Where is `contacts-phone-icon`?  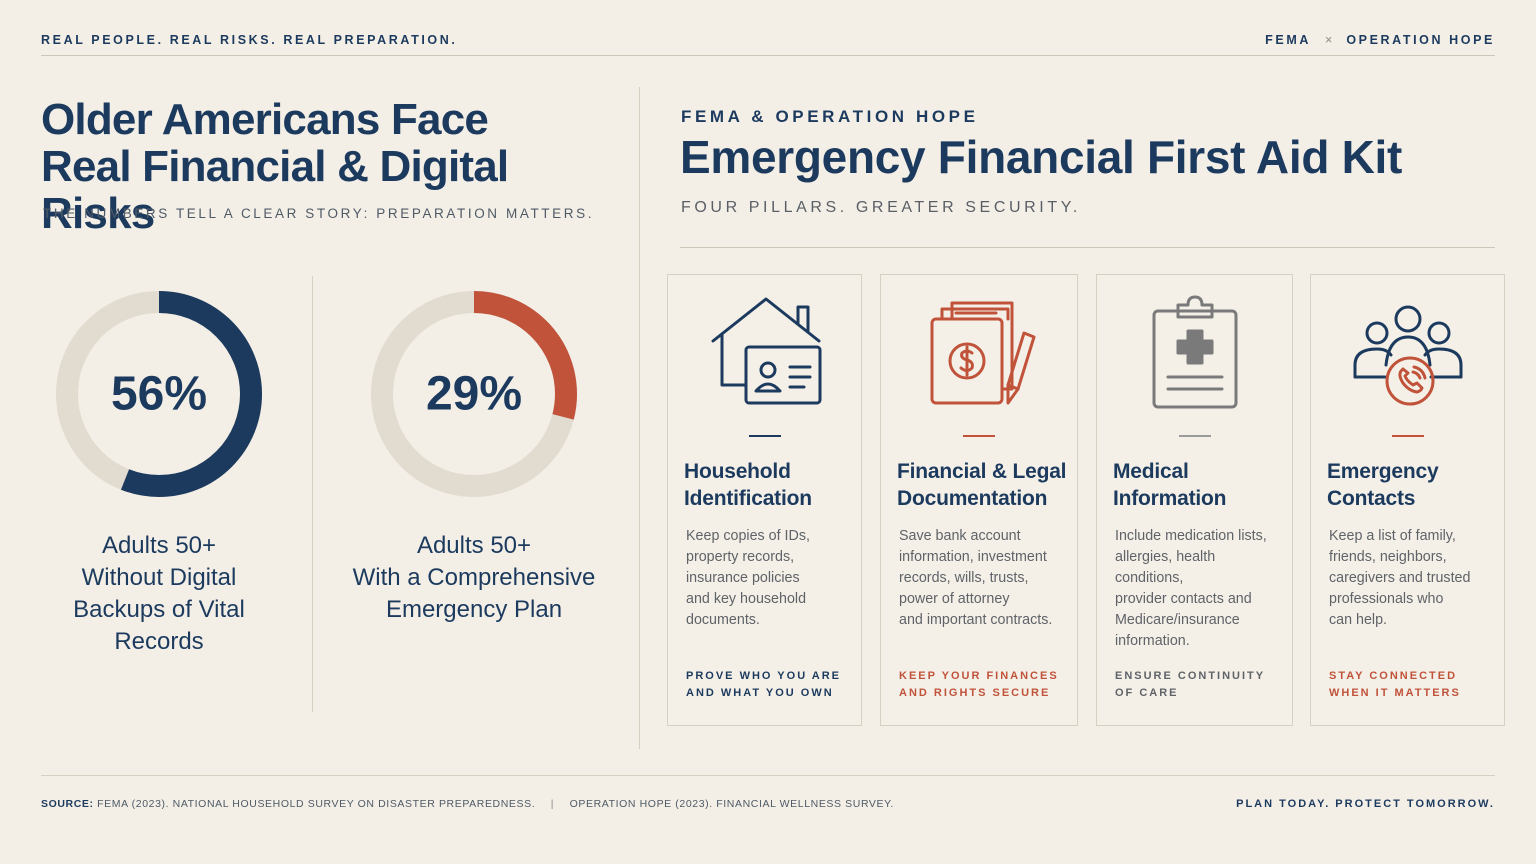 contacts-phone-icon is located at coordinates (1407, 353).